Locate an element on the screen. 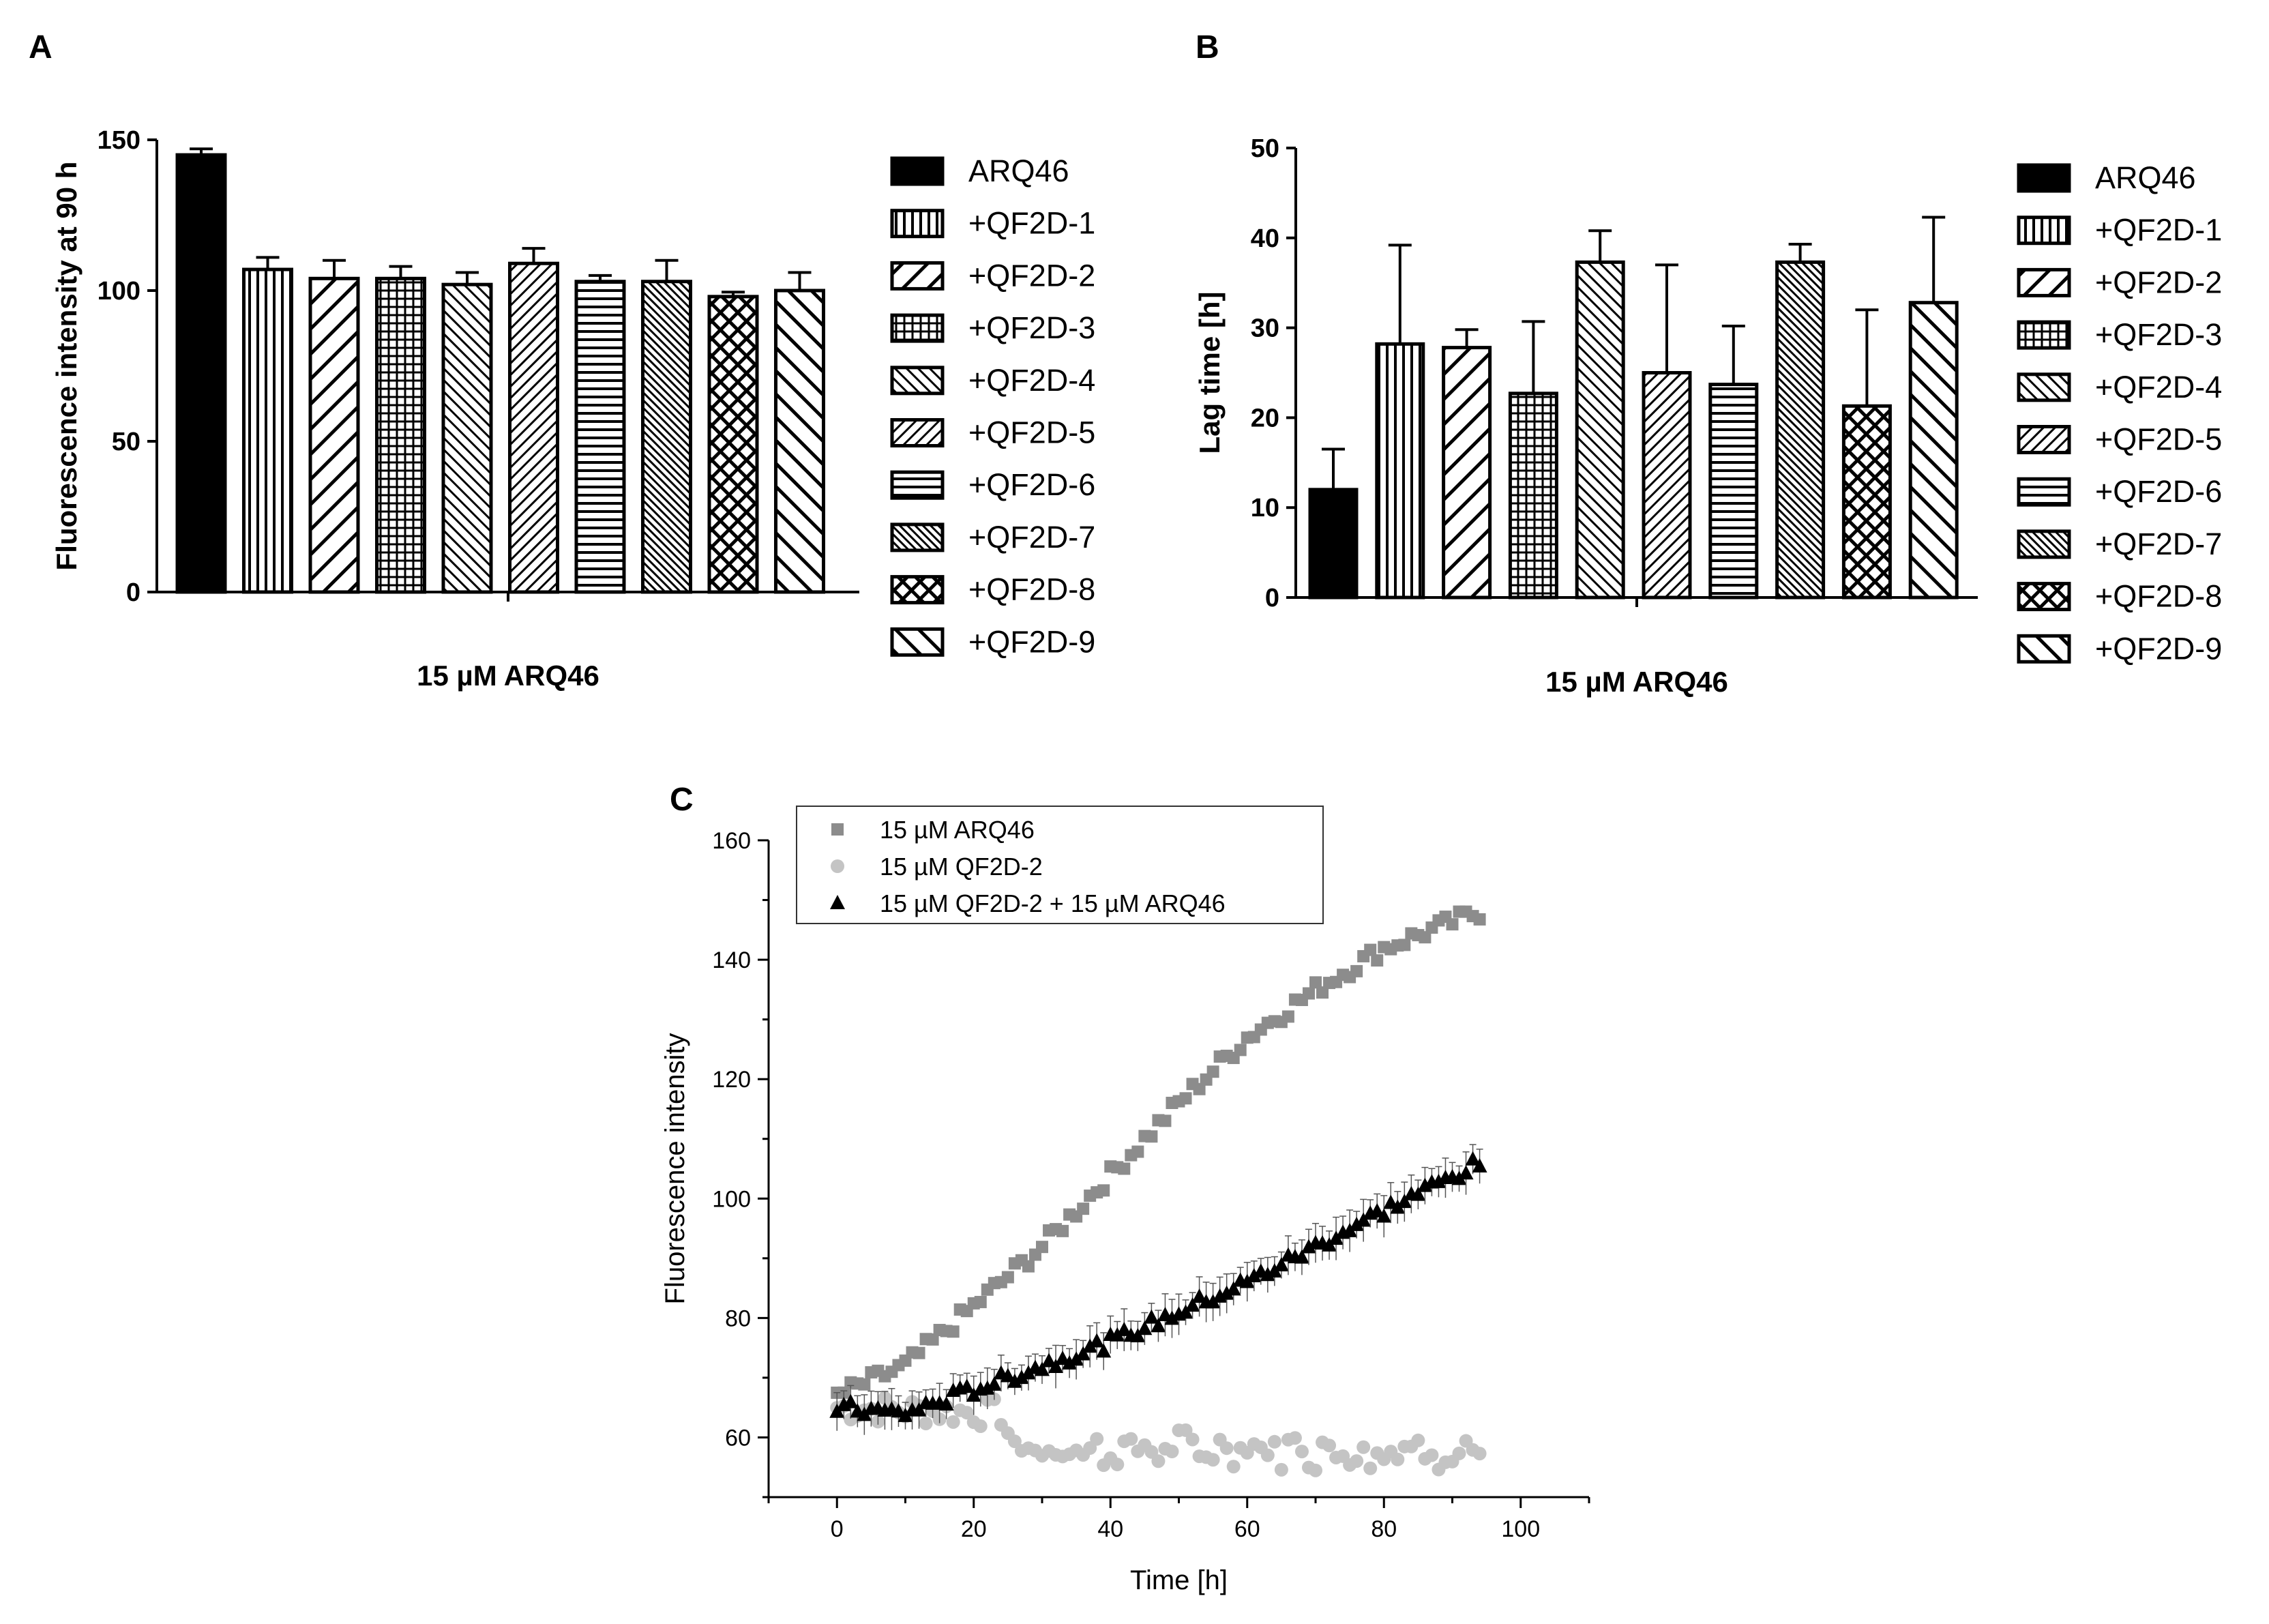 The image size is (2269, 1624). y-tick-label: 120 is located at coordinates (731, 1080).